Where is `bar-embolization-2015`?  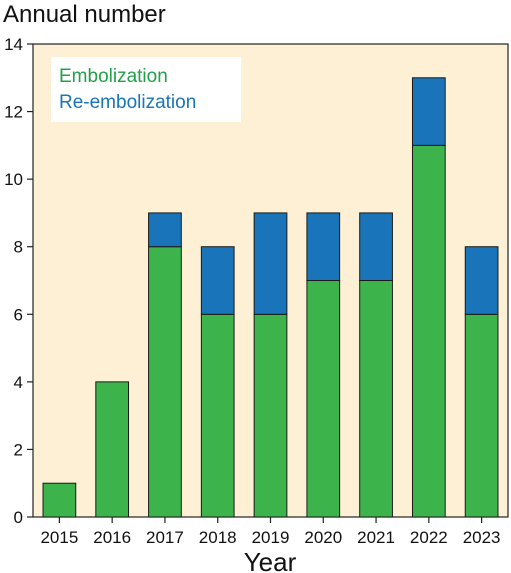
bar-embolization-2015 is located at coordinates (59, 500).